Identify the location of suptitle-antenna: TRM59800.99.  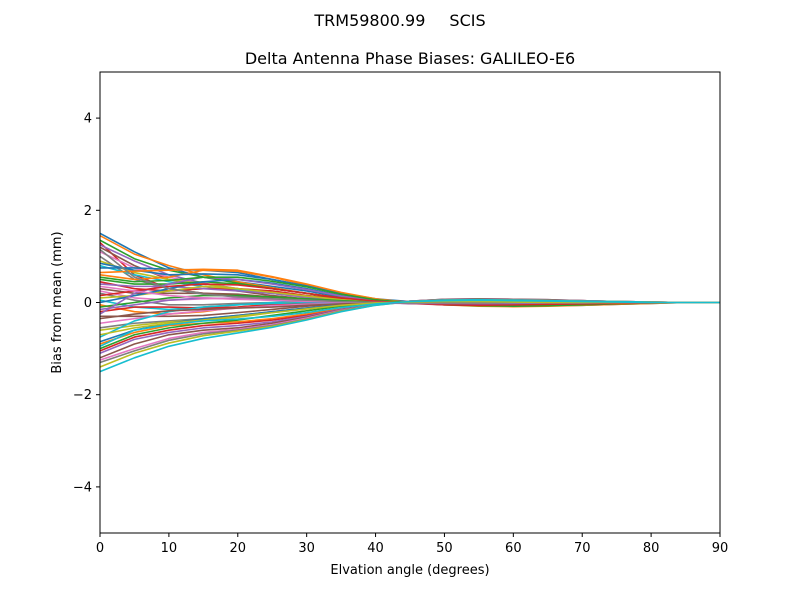
(369, 20).